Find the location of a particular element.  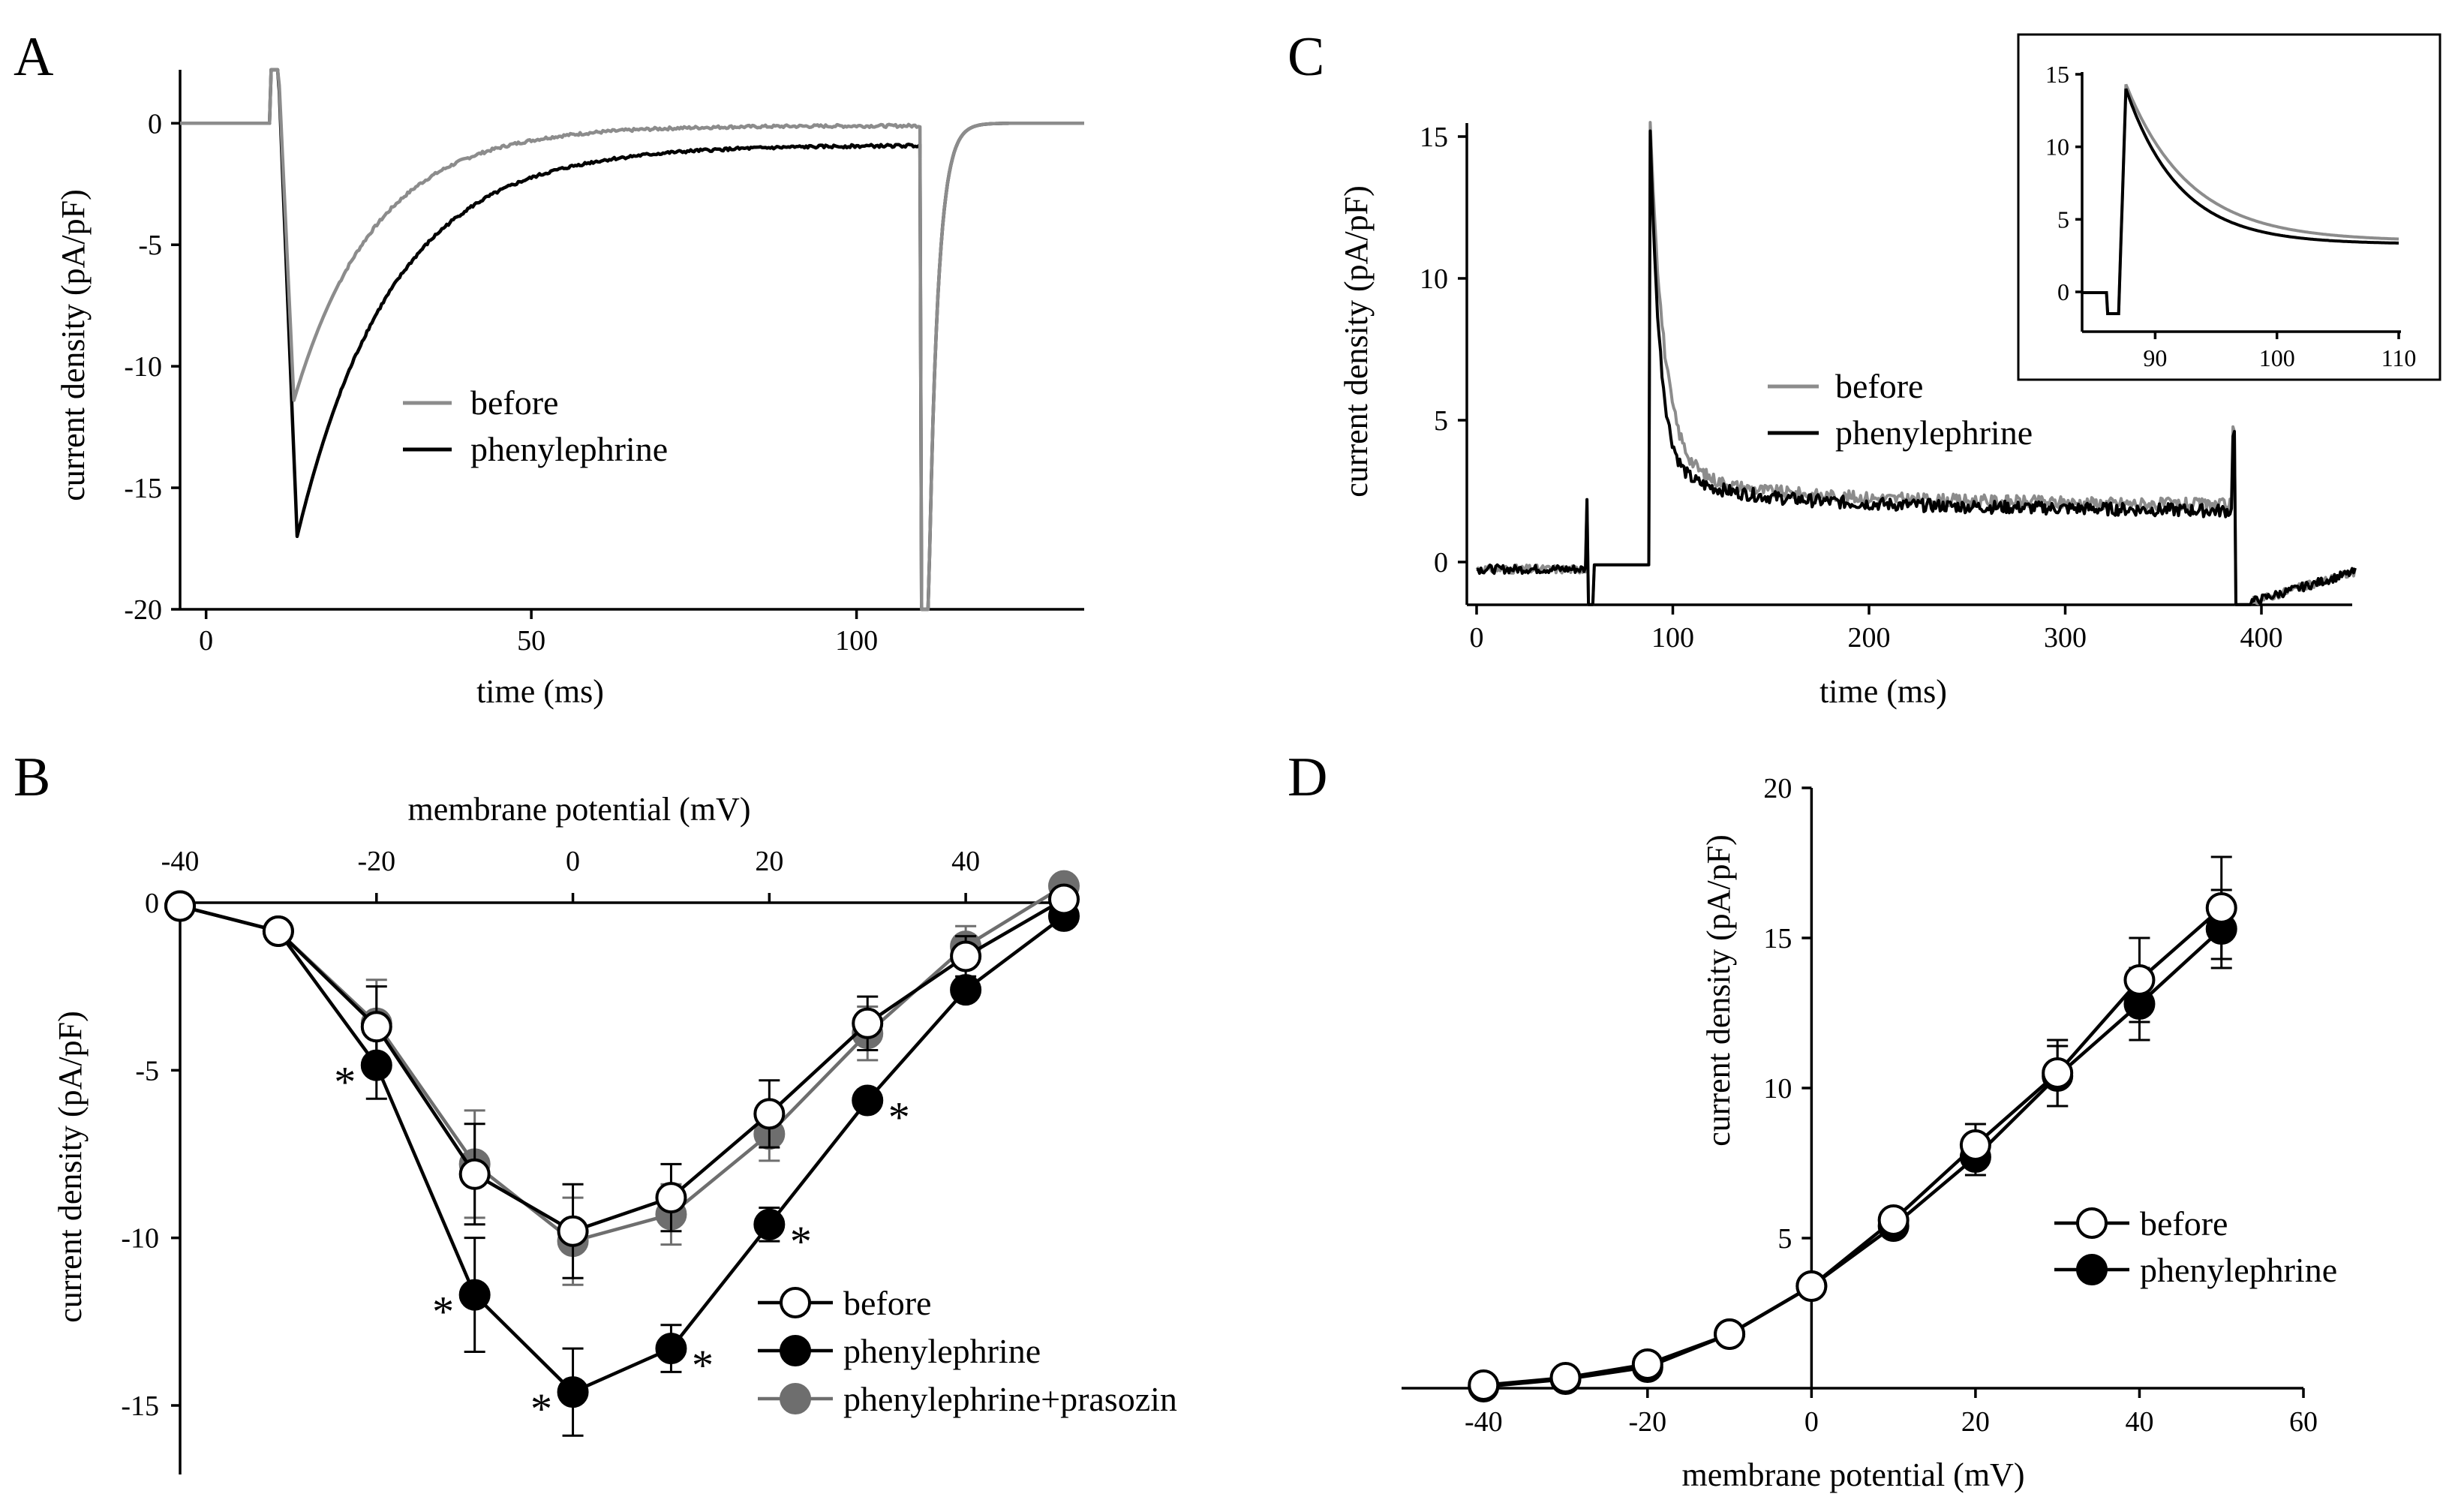

trace-before is located at coordinates (632, 340).